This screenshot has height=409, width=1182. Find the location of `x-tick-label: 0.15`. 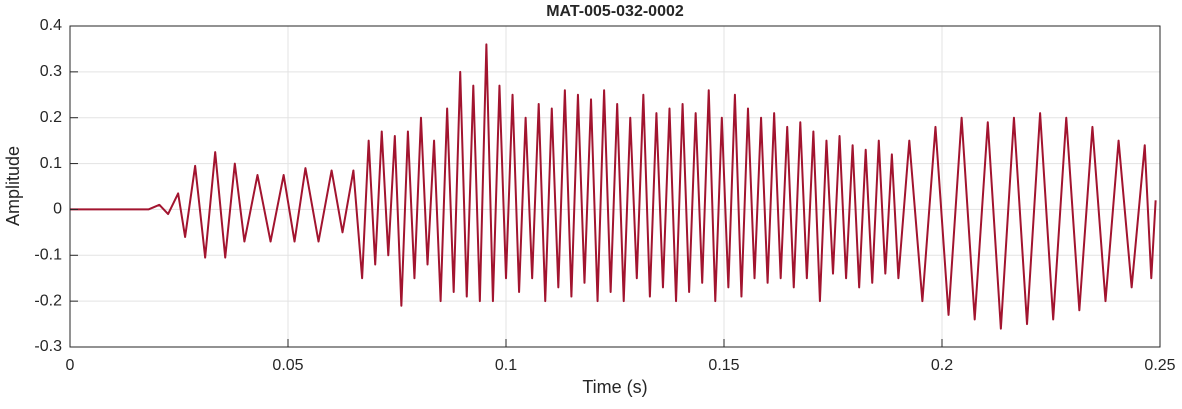

x-tick-label: 0.15 is located at coordinates (723, 365).